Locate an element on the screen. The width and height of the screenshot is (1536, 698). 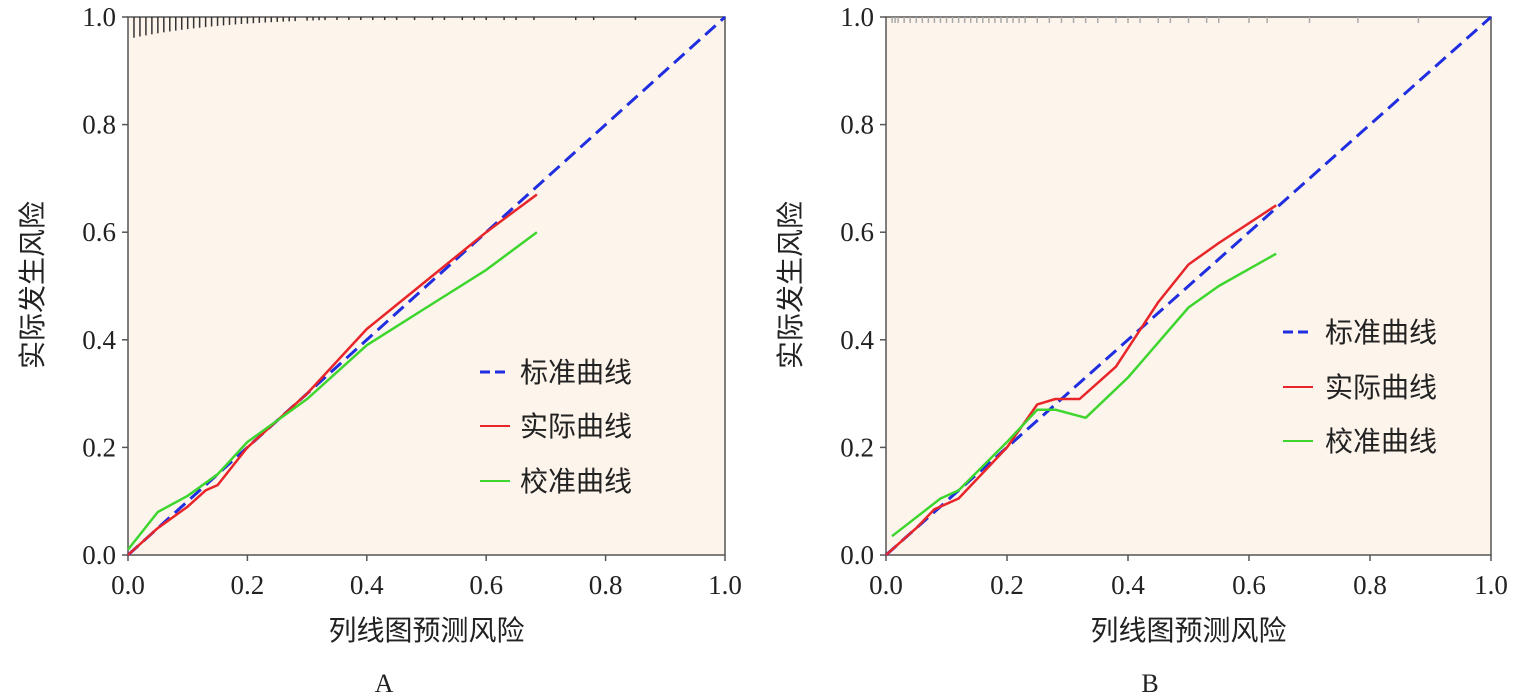
panel-label: B is located at coordinates (1149, 683).